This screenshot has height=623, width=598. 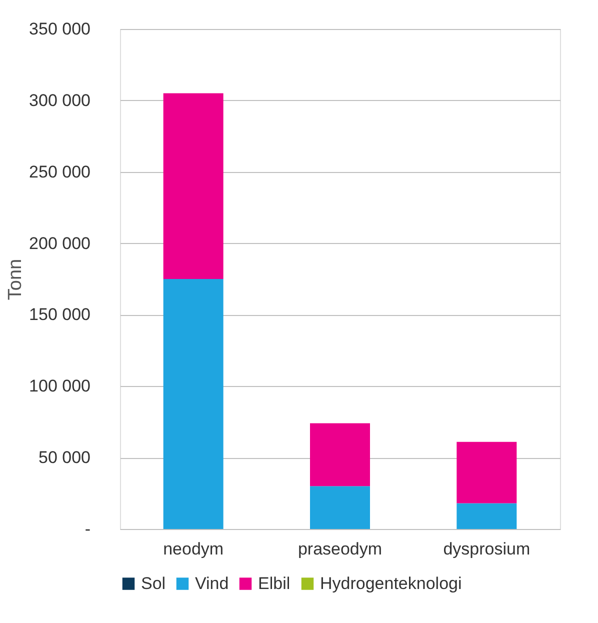 What do you see at coordinates (15, 279) in the screenshot?
I see `y-axis-title: Tonn` at bounding box center [15, 279].